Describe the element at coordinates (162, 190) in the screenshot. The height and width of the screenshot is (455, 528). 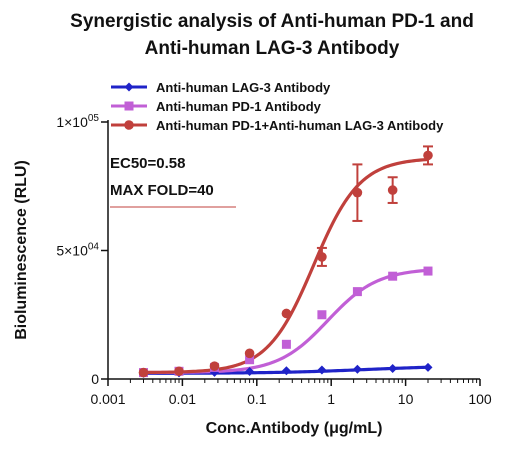
I see `annotation-max-fold: MAX FOLD=40` at that location.